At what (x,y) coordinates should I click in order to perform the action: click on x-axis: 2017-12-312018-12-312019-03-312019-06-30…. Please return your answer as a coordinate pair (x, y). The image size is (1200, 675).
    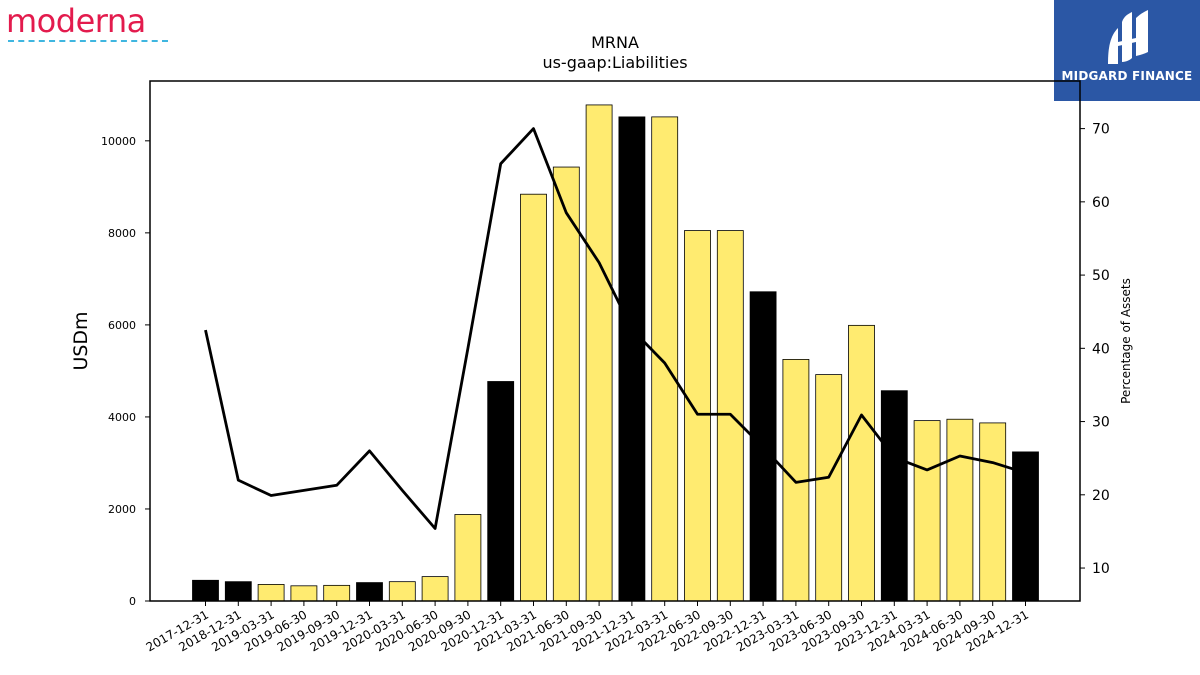
    Looking at the image, I should click on (587, 627).